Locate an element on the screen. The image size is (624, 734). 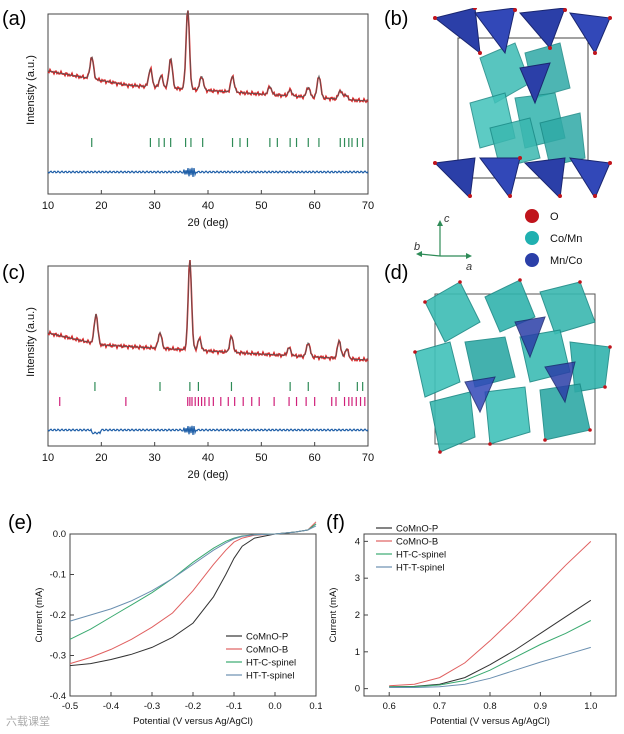
legend-mnco: Mn/Co is located at coordinates (566, 261).